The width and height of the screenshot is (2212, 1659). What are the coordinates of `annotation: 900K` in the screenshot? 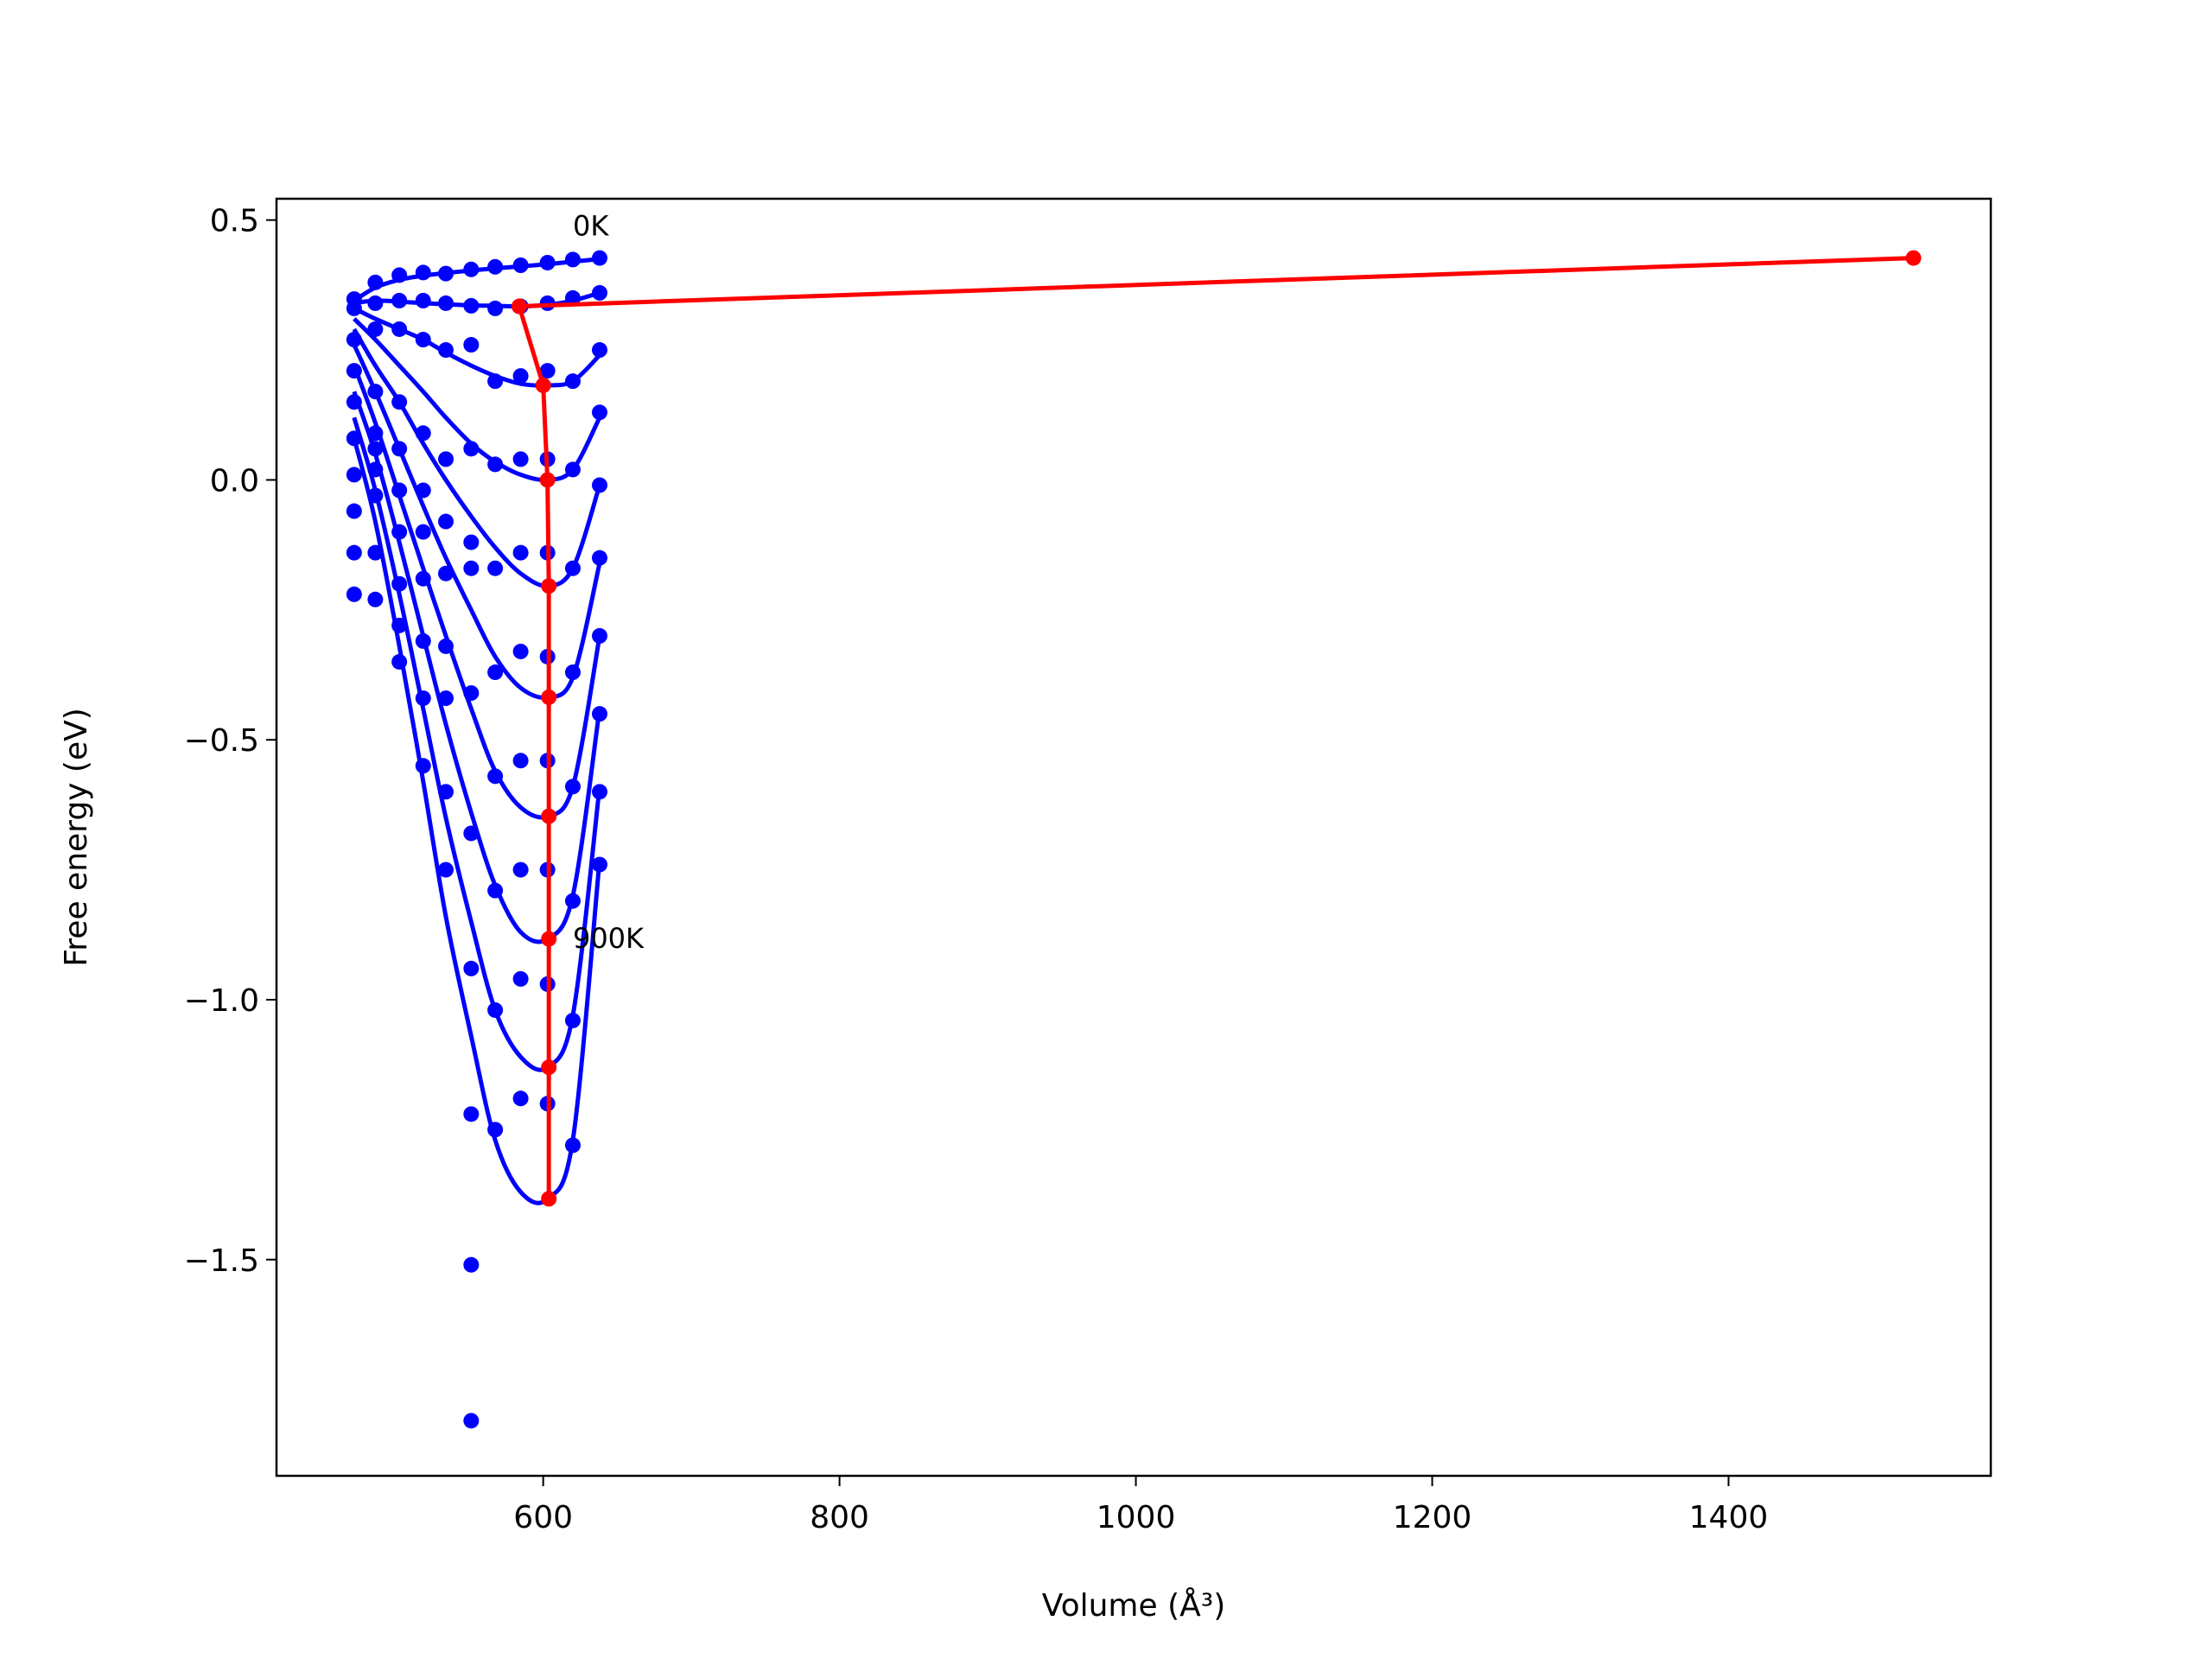 It's located at (609, 938).